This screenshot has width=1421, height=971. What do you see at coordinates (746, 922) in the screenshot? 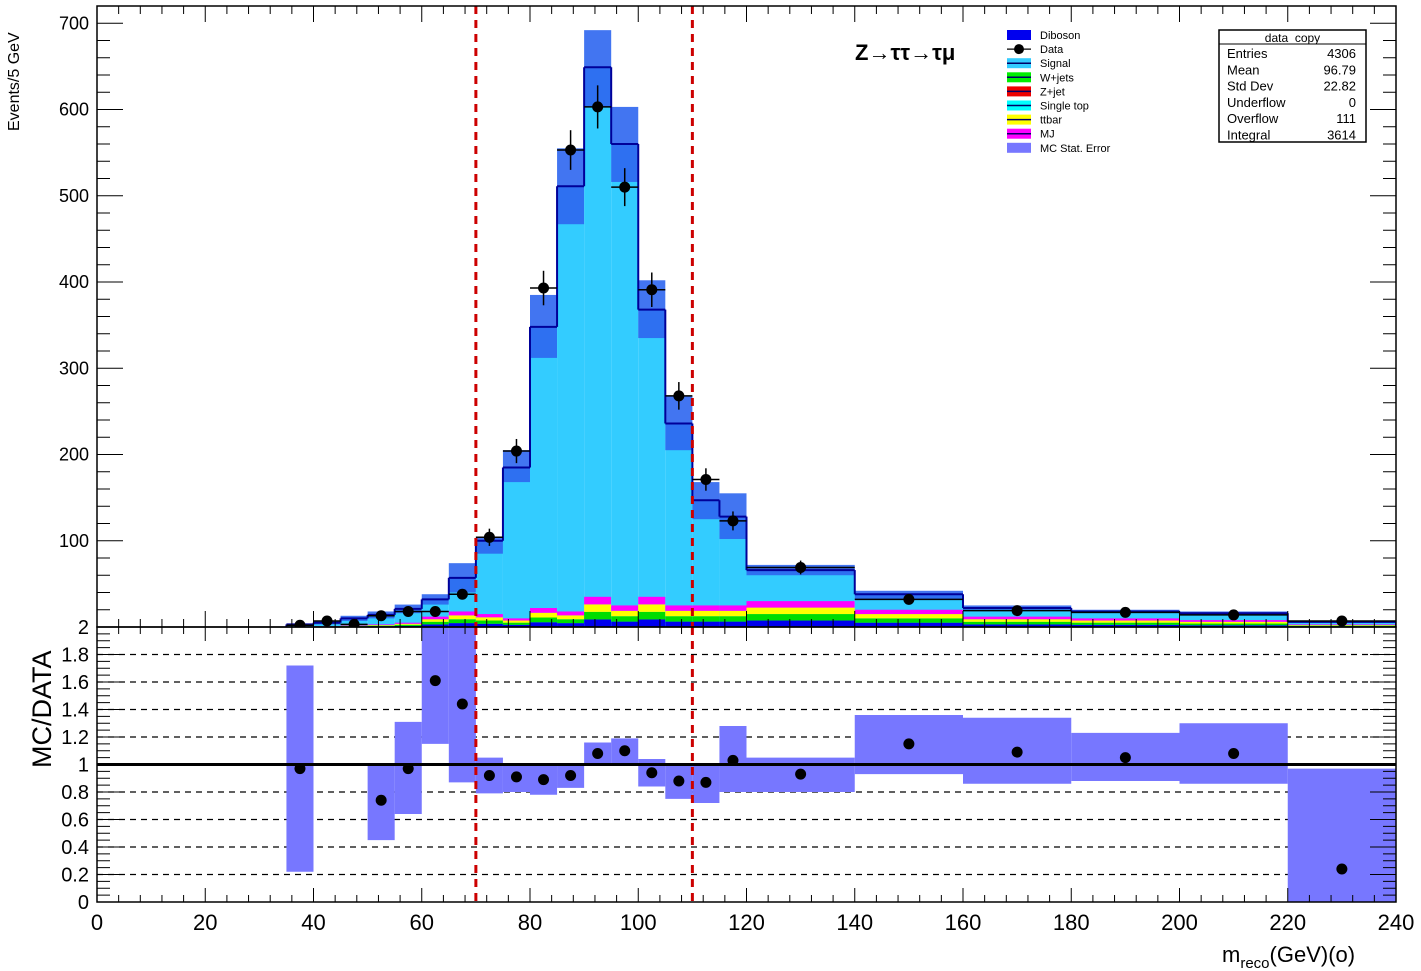
I see `x-tick-label: 120` at bounding box center [746, 922].